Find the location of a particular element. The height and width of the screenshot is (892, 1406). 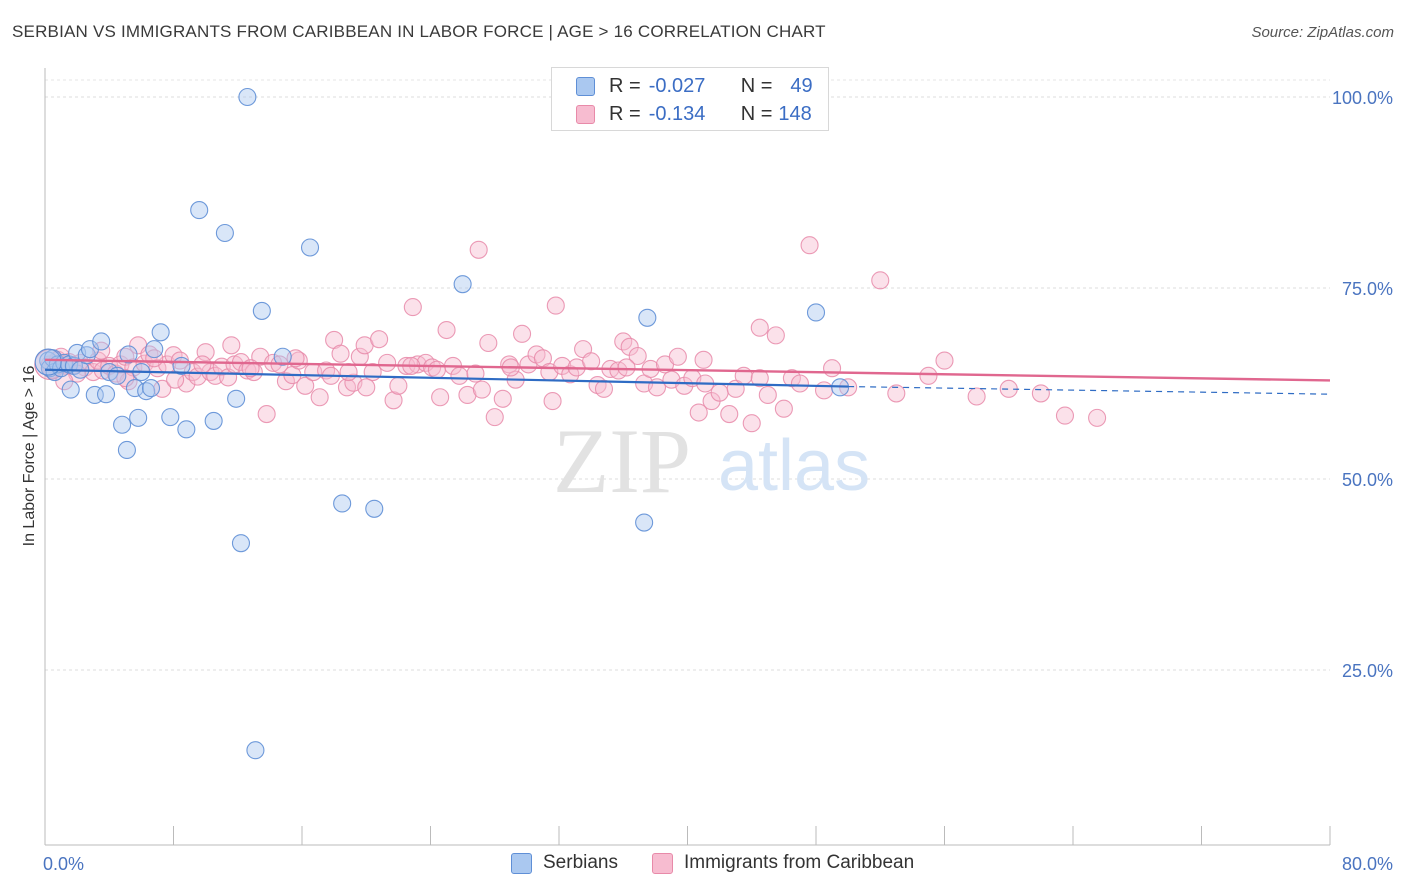

bottom-legend: Serbians Immigrants from Caribbean is located at coordinates (703, 864).